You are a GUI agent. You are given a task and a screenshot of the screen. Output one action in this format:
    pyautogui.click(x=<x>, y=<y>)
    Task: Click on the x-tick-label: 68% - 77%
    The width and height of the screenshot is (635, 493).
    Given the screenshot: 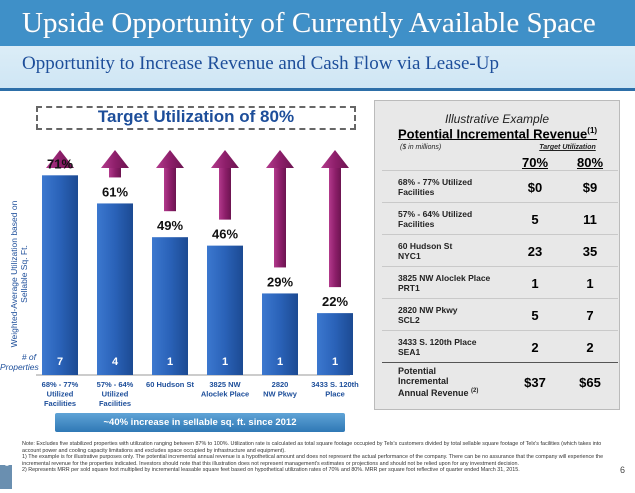 What is the action you would take?
    pyautogui.click(x=60, y=384)
    